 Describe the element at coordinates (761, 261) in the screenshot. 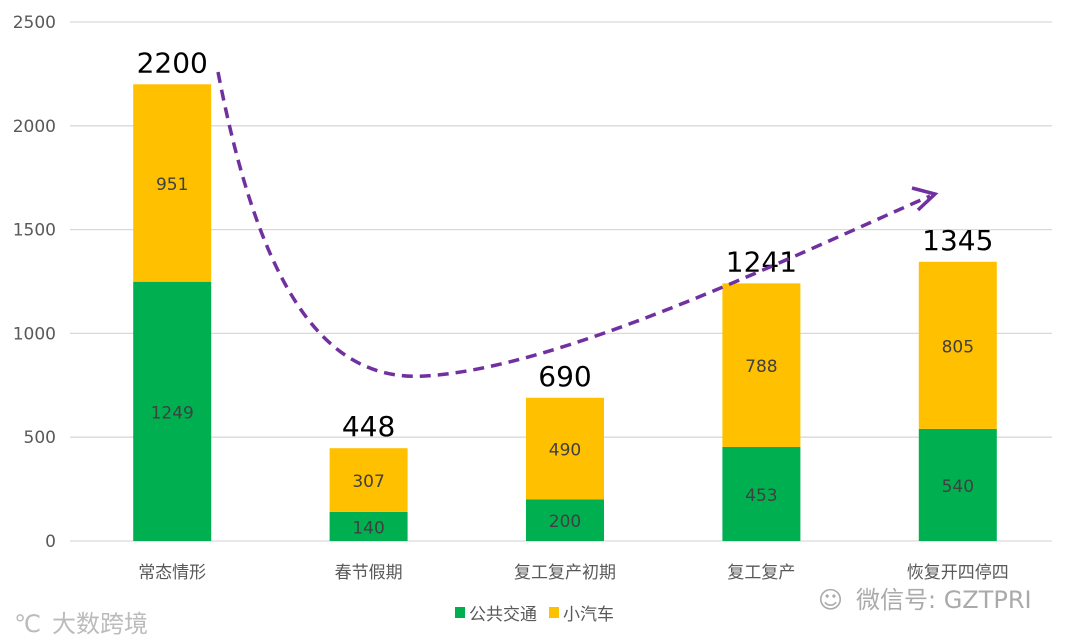

I see `total-value-label: 1241` at that location.